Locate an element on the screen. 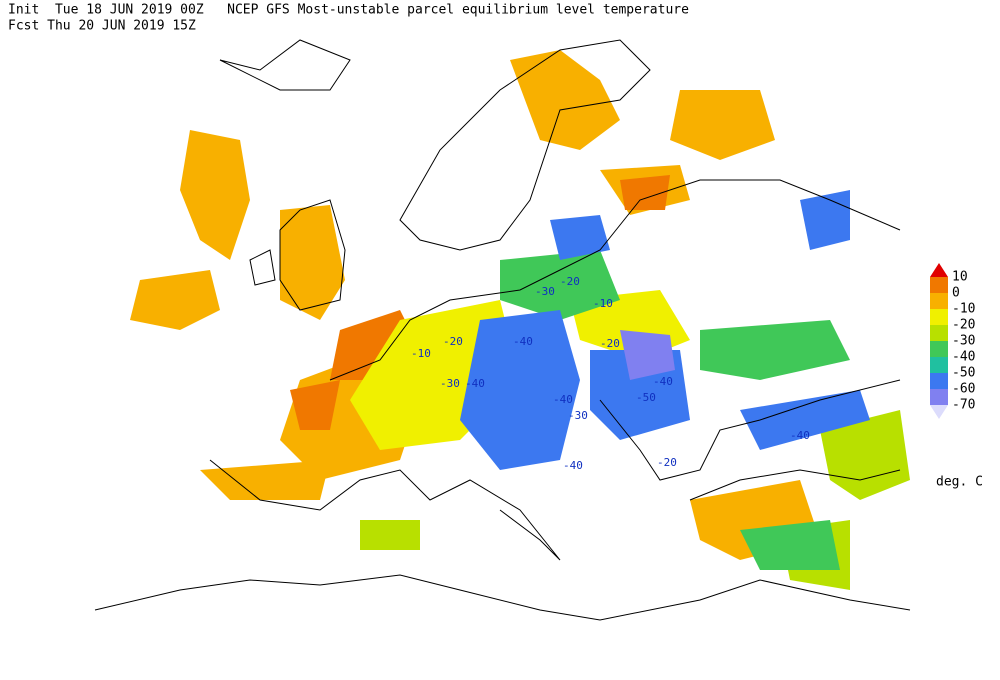  colorbar-label: -10 is located at coordinates (963, 309).